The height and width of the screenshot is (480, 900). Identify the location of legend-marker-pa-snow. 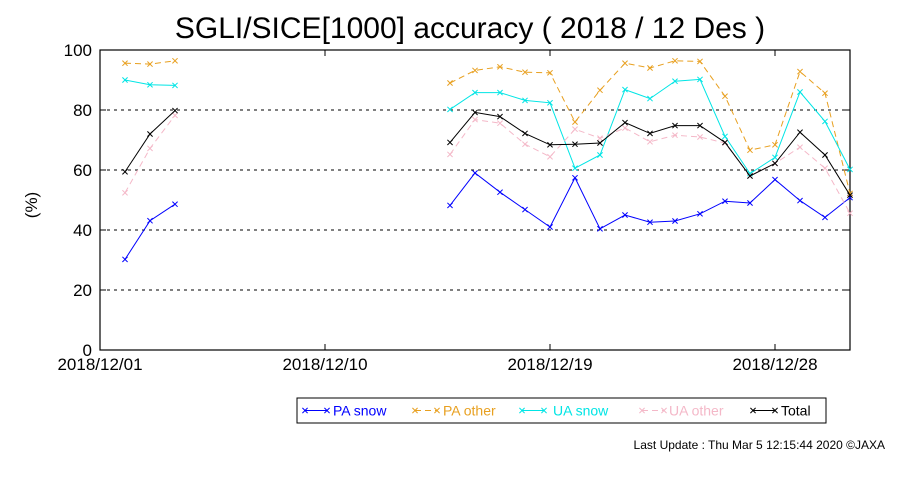
(327, 410).